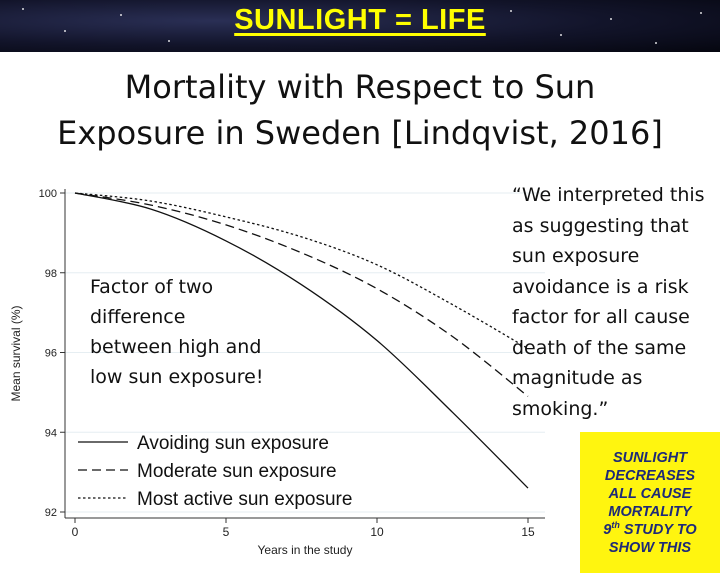 The width and height of the screenshot is (720, 578). I want to click on x-tick-label-5: 5, so click(226, 532).